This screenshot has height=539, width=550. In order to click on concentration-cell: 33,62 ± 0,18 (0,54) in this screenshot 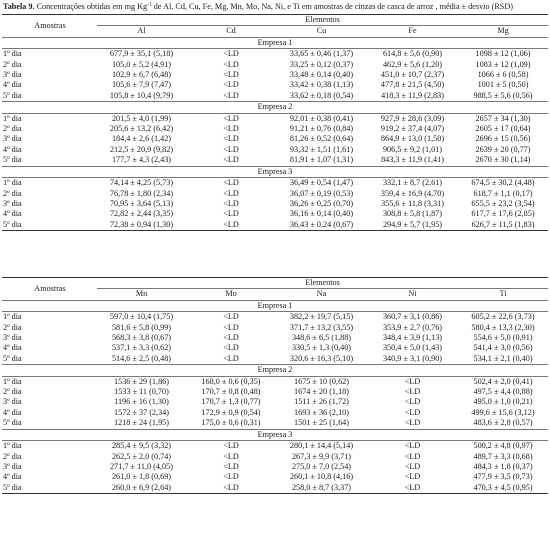, I will do `click(321, 95)`.